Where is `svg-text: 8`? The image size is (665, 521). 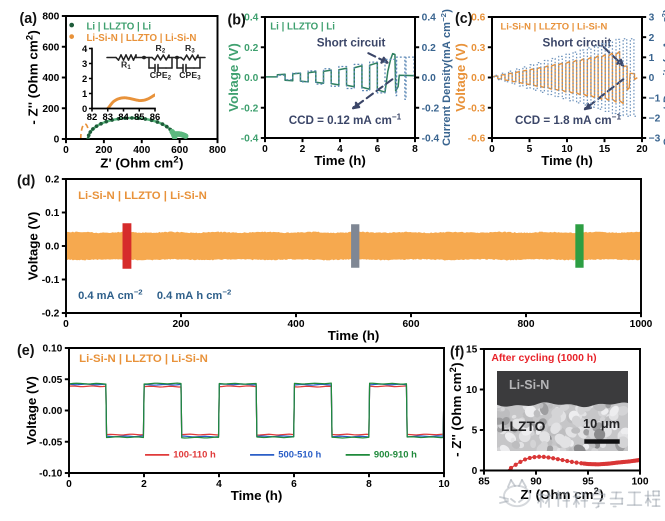
svg-text: 8 is located at coordinates (369, 484).